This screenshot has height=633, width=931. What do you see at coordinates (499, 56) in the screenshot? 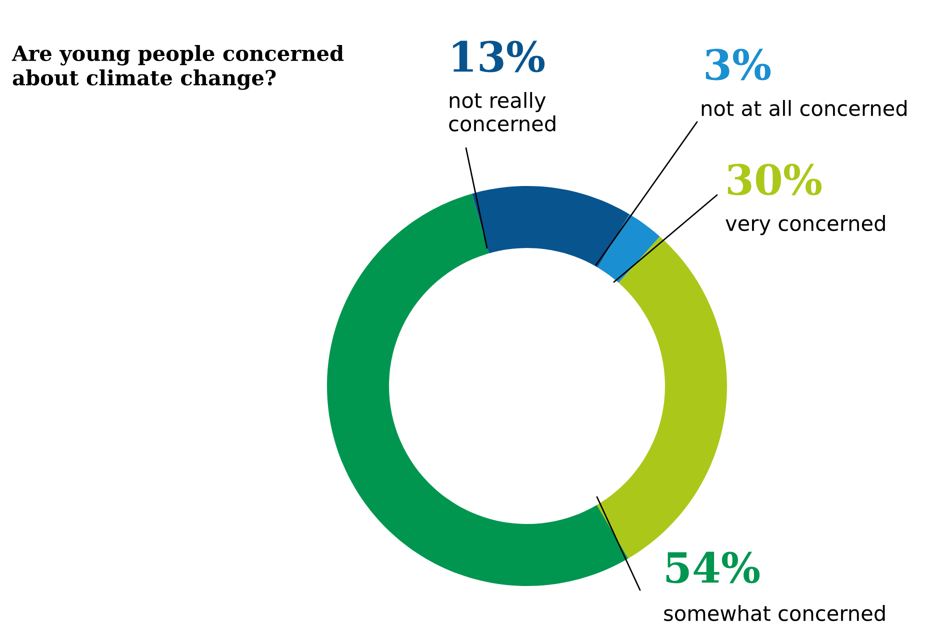
I see `data-label: 13%` at bounding box center [499, 56].